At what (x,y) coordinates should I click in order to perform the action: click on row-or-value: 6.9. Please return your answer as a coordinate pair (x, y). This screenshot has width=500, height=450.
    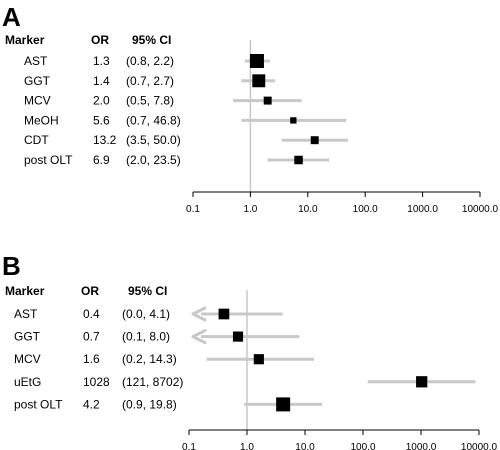
    Looking at the image, I should click on (101, 160).